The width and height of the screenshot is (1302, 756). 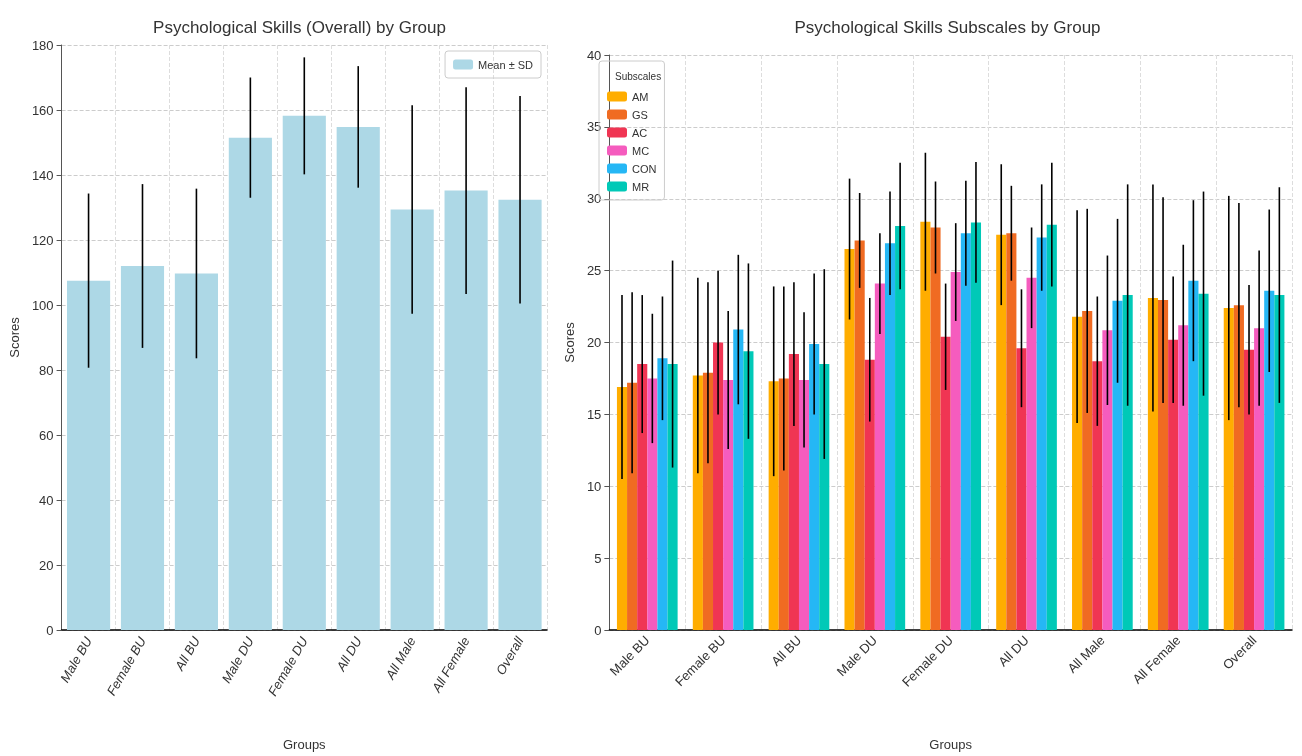 I want to click on chart-title: Psychological Skills (Overall) by Group, so click(x=299, y=27).